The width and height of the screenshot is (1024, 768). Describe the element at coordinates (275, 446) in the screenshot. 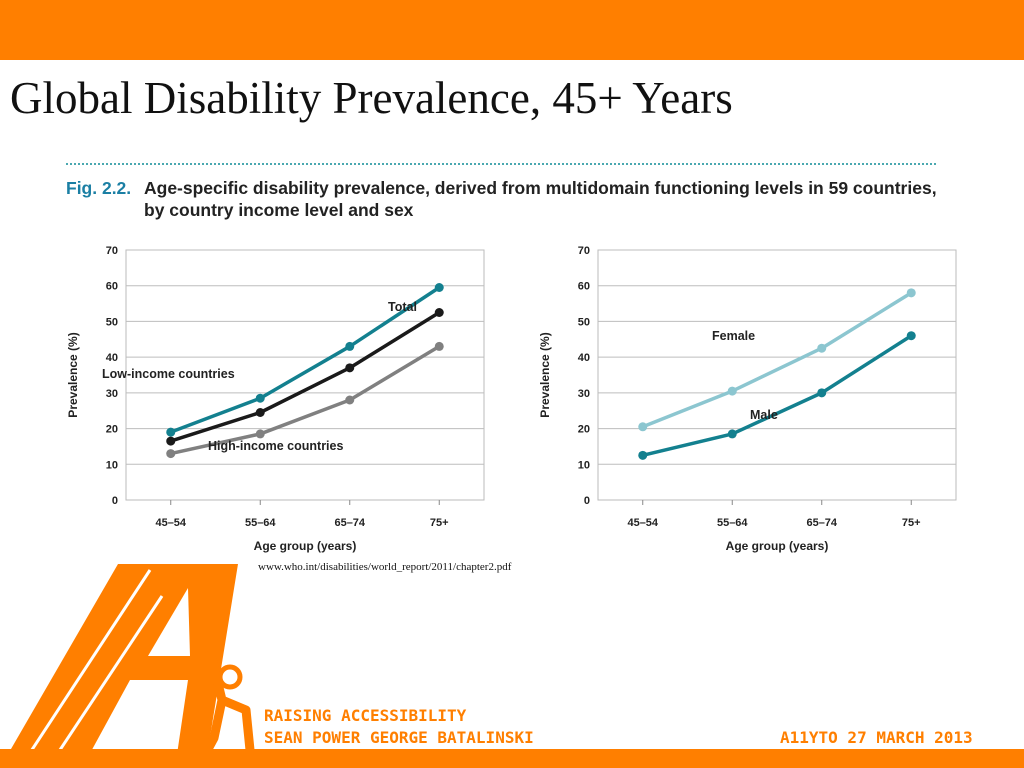

I see `series-label: High-income countries` at that location.